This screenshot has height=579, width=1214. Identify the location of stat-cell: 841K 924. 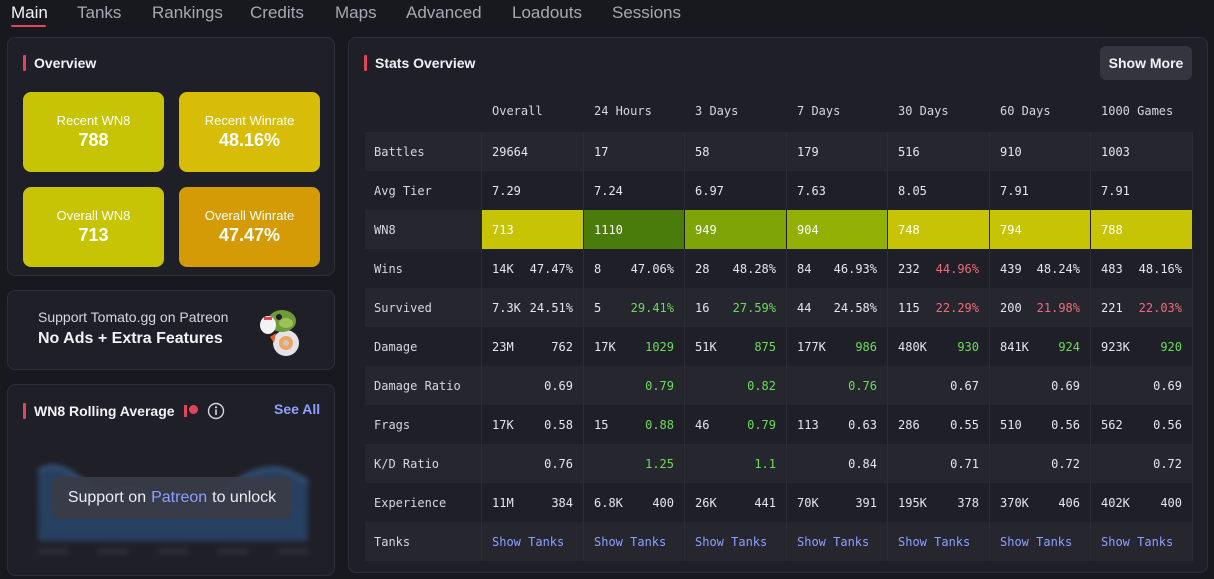
(1040, 346).